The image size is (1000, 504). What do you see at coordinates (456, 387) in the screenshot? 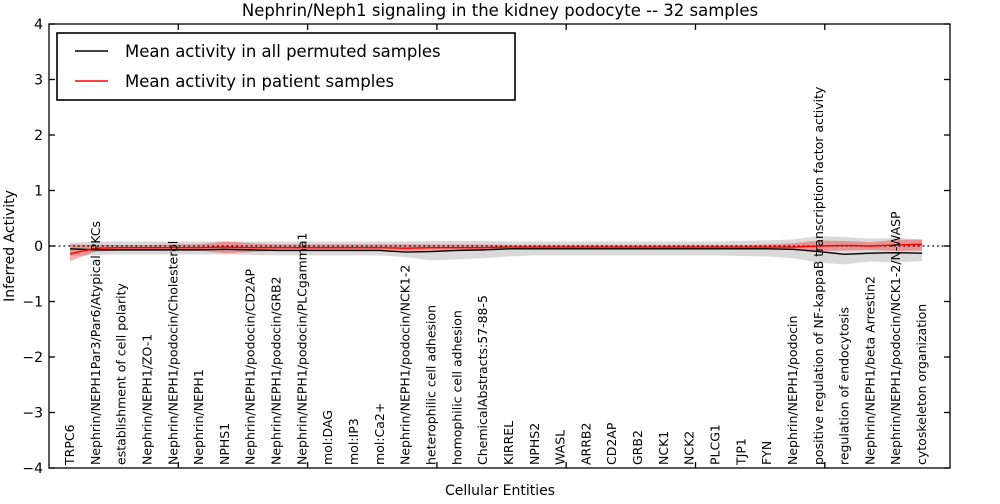
I see `x-category-label: homophilic cell adhesion` at bounding box center [456, 387].